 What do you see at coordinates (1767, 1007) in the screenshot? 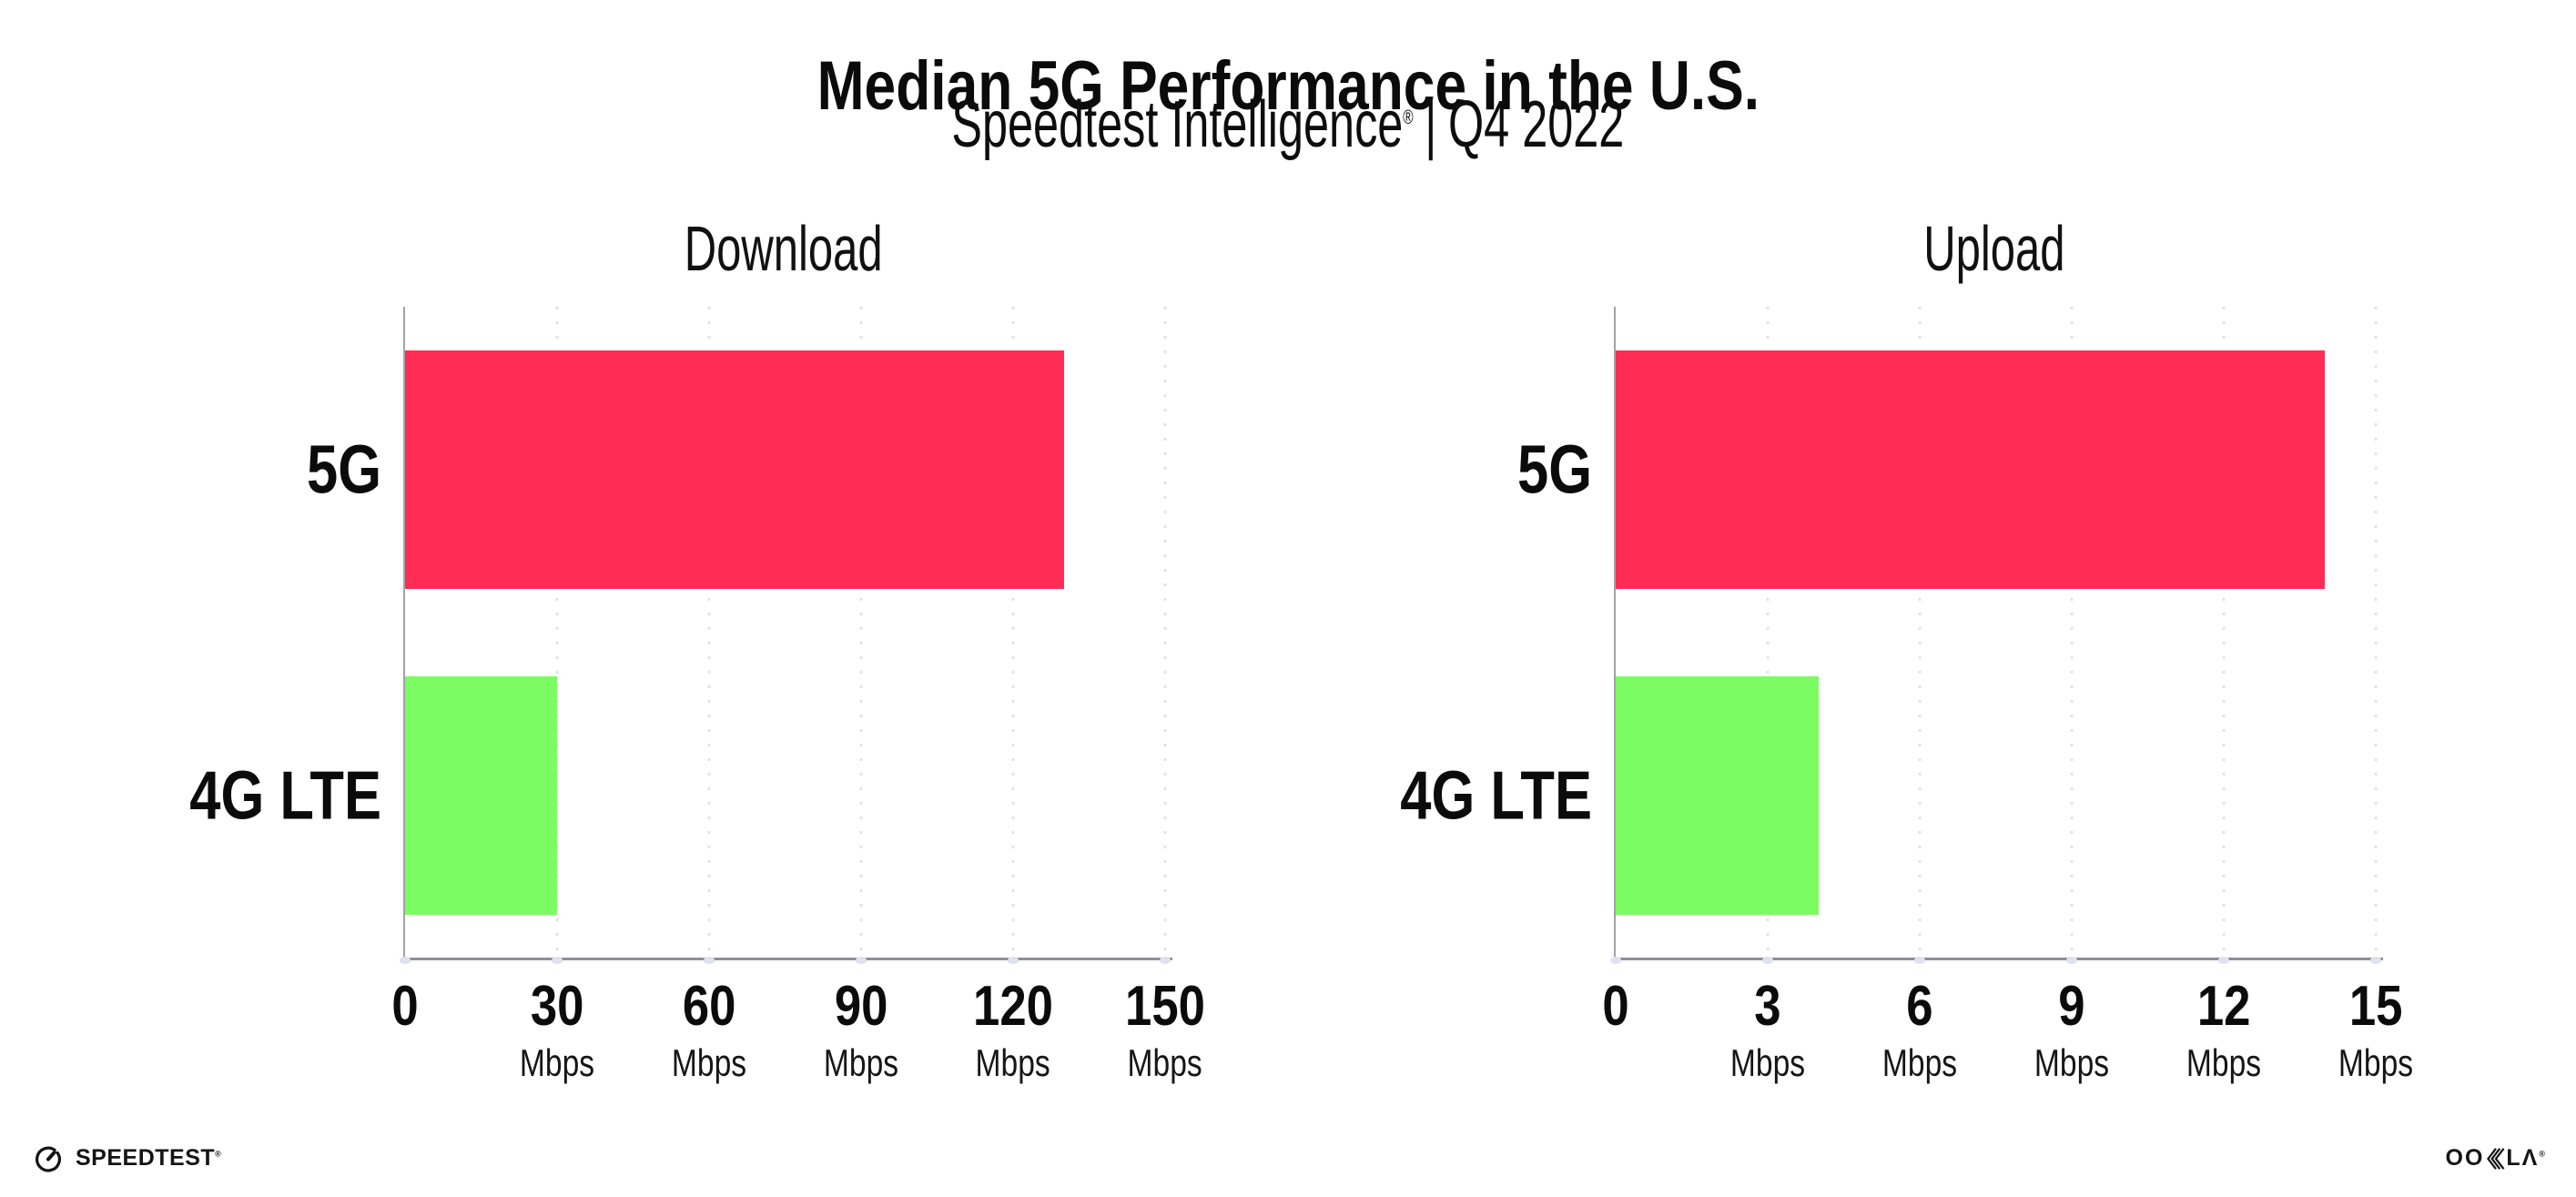
I see `tick-value: 3` at bounding box center [1767, 1007].